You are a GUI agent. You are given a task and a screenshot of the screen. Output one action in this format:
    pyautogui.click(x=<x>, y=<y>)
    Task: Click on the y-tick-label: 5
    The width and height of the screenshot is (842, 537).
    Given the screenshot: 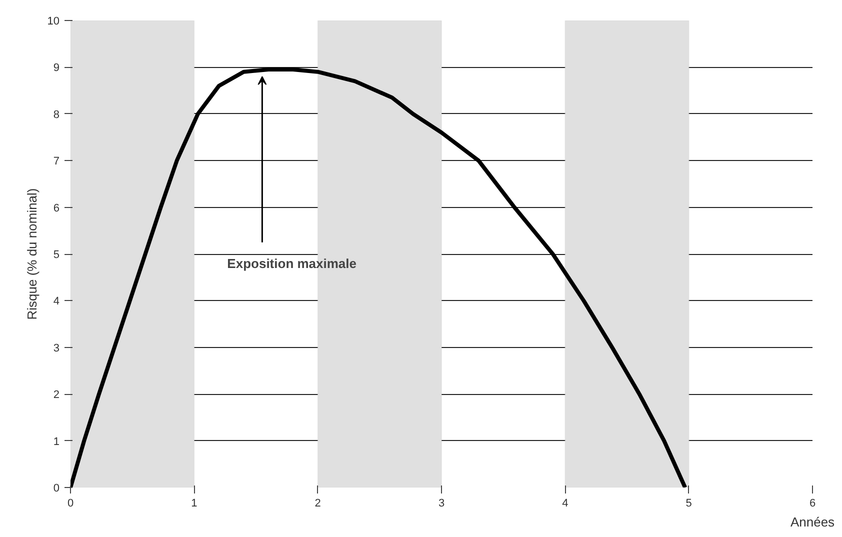 What is the action you would take?
    pyautogui.click(x=56, y=255)
    